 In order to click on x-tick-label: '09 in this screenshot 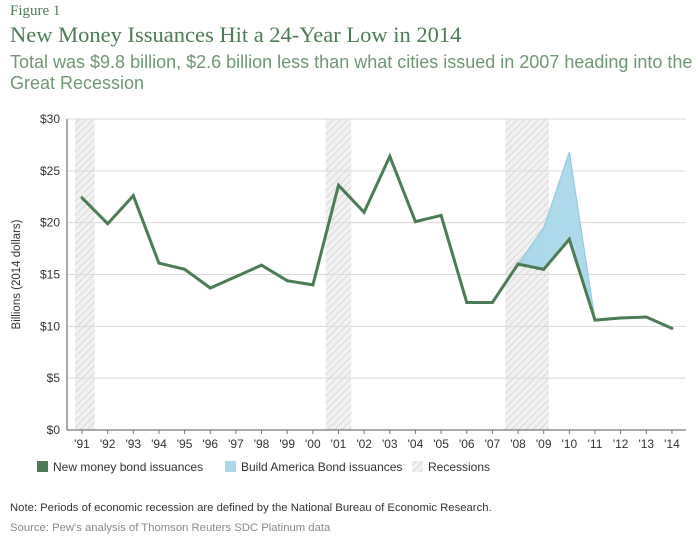, I will do `click(544, 444)`.